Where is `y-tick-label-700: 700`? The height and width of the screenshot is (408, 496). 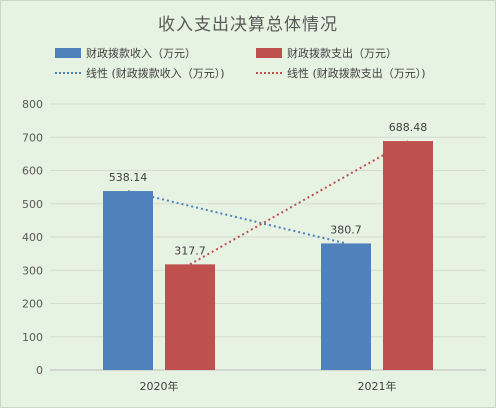 y-tick-label-700: 700 is located at coordinates (32, 137).